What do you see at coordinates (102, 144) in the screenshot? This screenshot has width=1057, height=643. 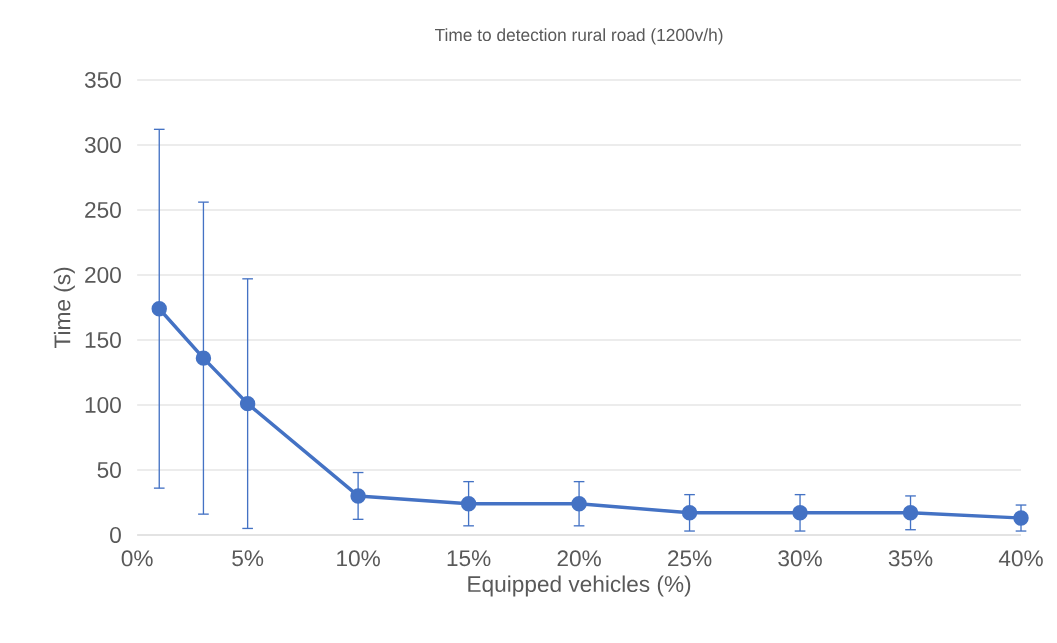 I see `y-tick-label: 300` at bounding box center [102, 144].